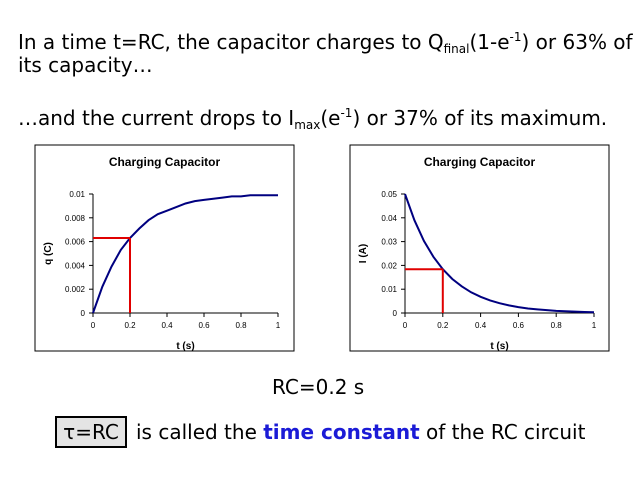 This screenshot has height=478, width=638. What do you see at coordinates (75, 242) in the screenshot?
I see `y-tick-label: 0.006` at bounding box center [75, 242].